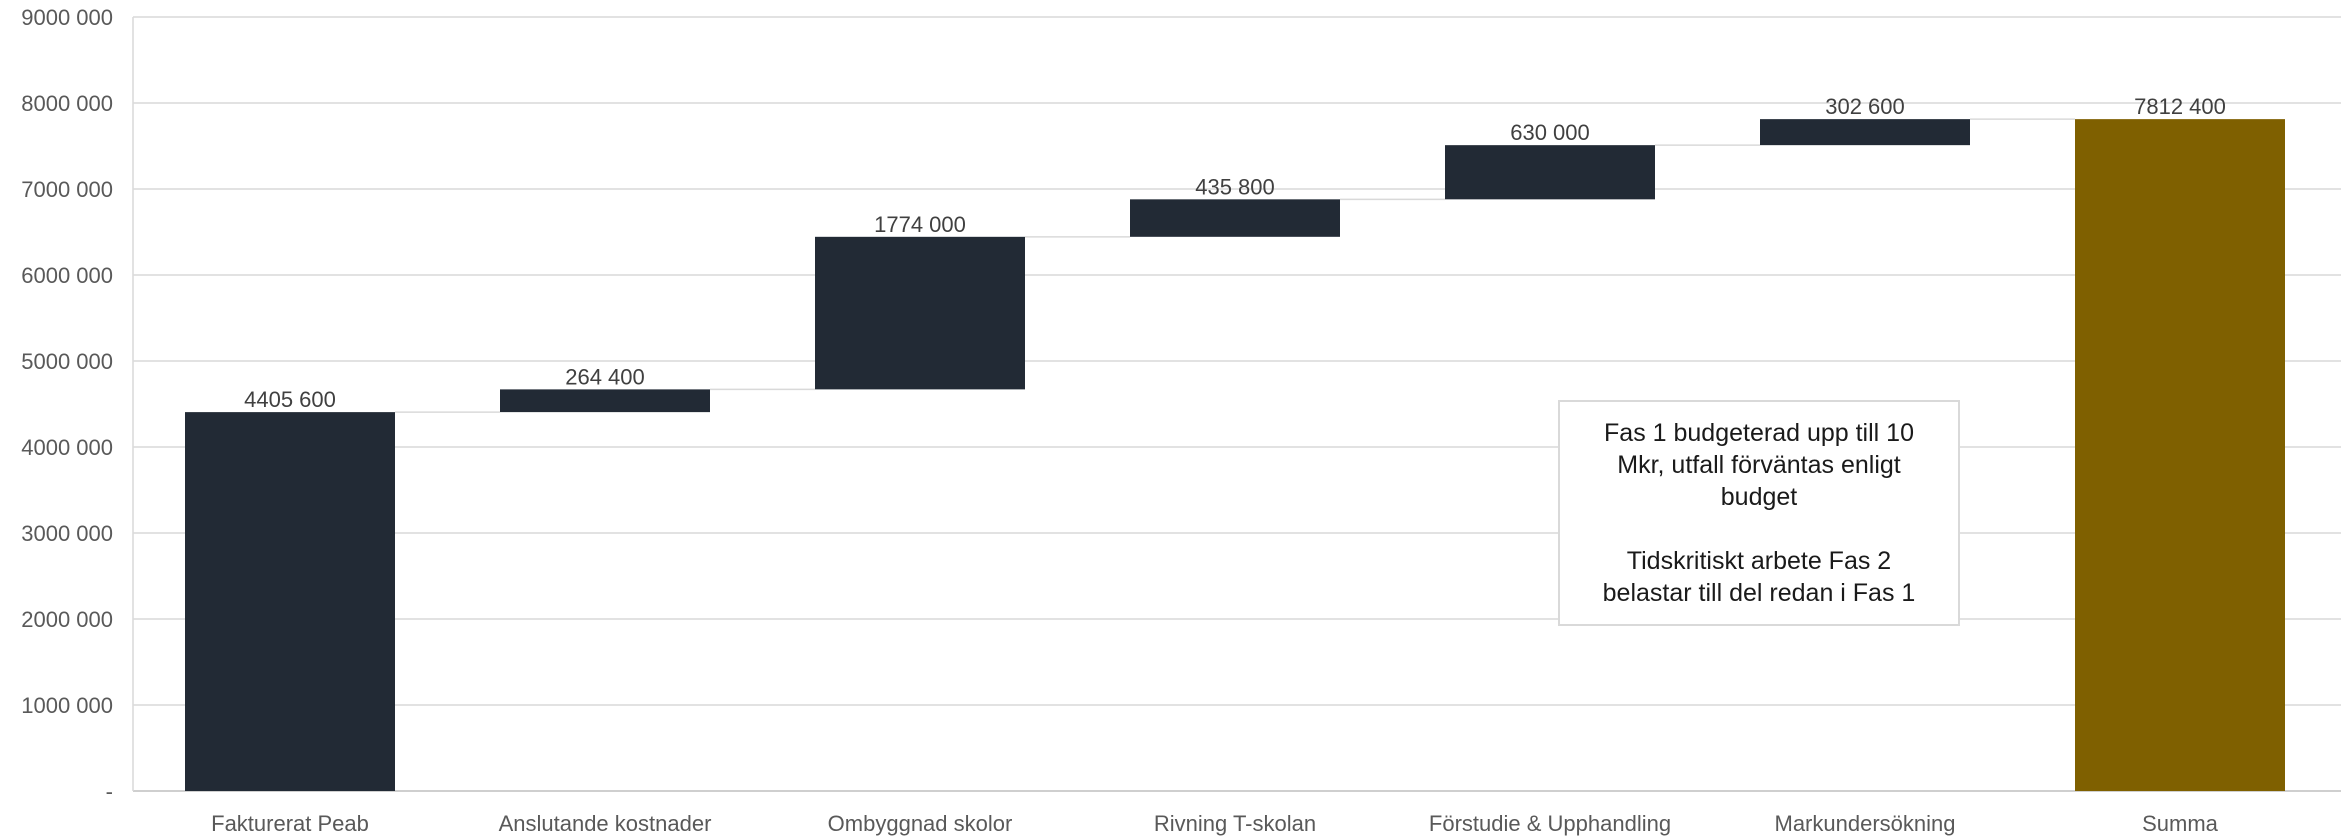  What do you see at coordinates (67, 275) in the screenshot?
I see `y-tick-label: 6000 000` at bounding box center [67, 275].